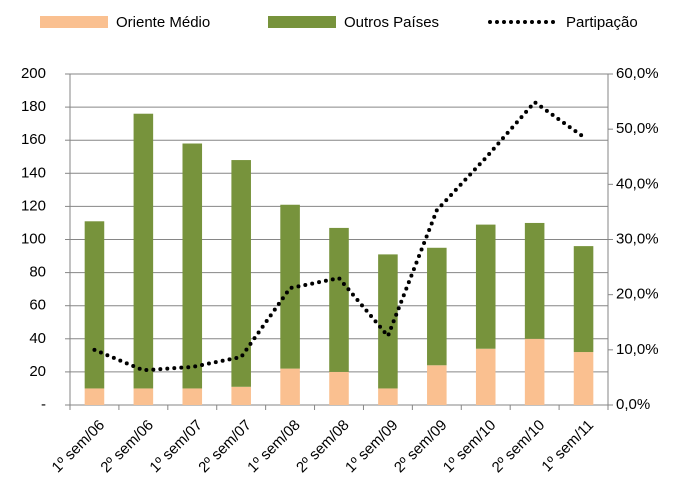 Image resolution: width=688 pixels, height=504 pixels. Describe the element at coordinates (37, 305) in the screenshot. I see `y-tick-label: 60` at that location.